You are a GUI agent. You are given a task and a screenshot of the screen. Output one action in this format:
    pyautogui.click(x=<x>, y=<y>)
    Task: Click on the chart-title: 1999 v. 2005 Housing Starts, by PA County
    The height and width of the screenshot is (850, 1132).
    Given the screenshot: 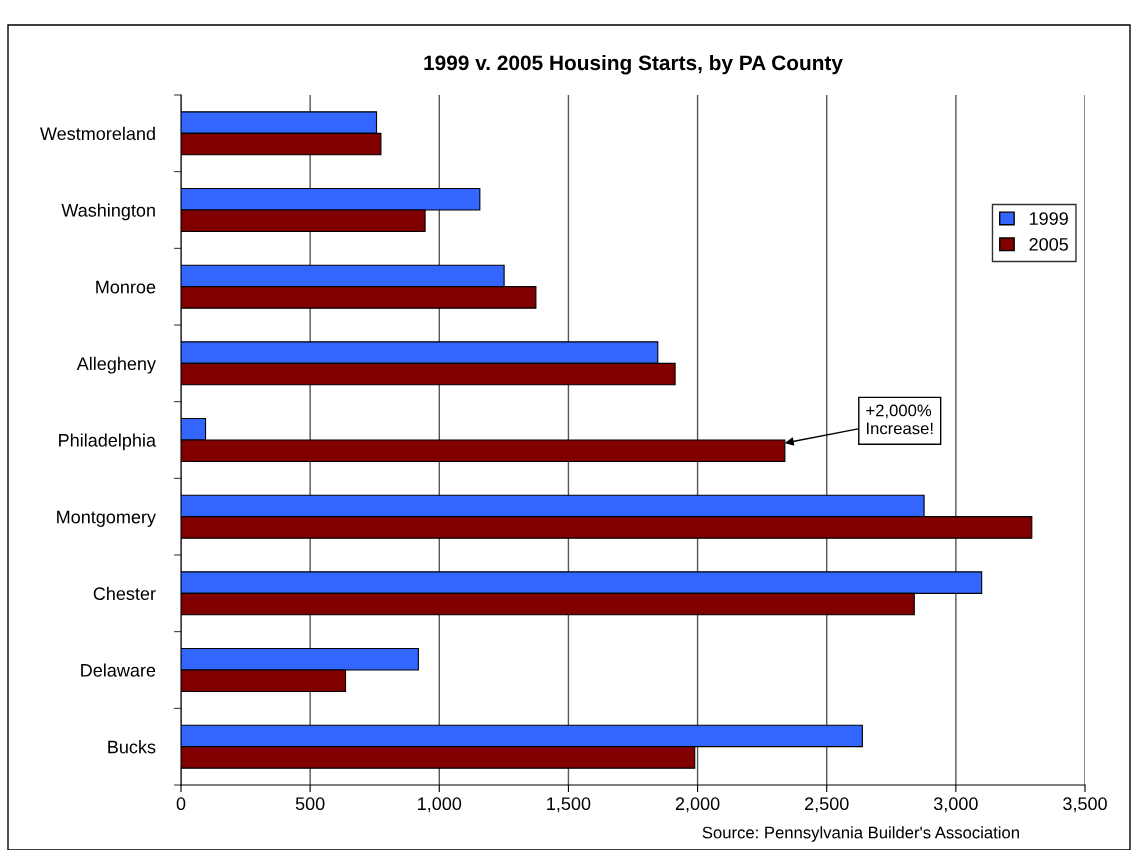 What is the action you would take?
    pyautogui.click(x=633, y=64)
    